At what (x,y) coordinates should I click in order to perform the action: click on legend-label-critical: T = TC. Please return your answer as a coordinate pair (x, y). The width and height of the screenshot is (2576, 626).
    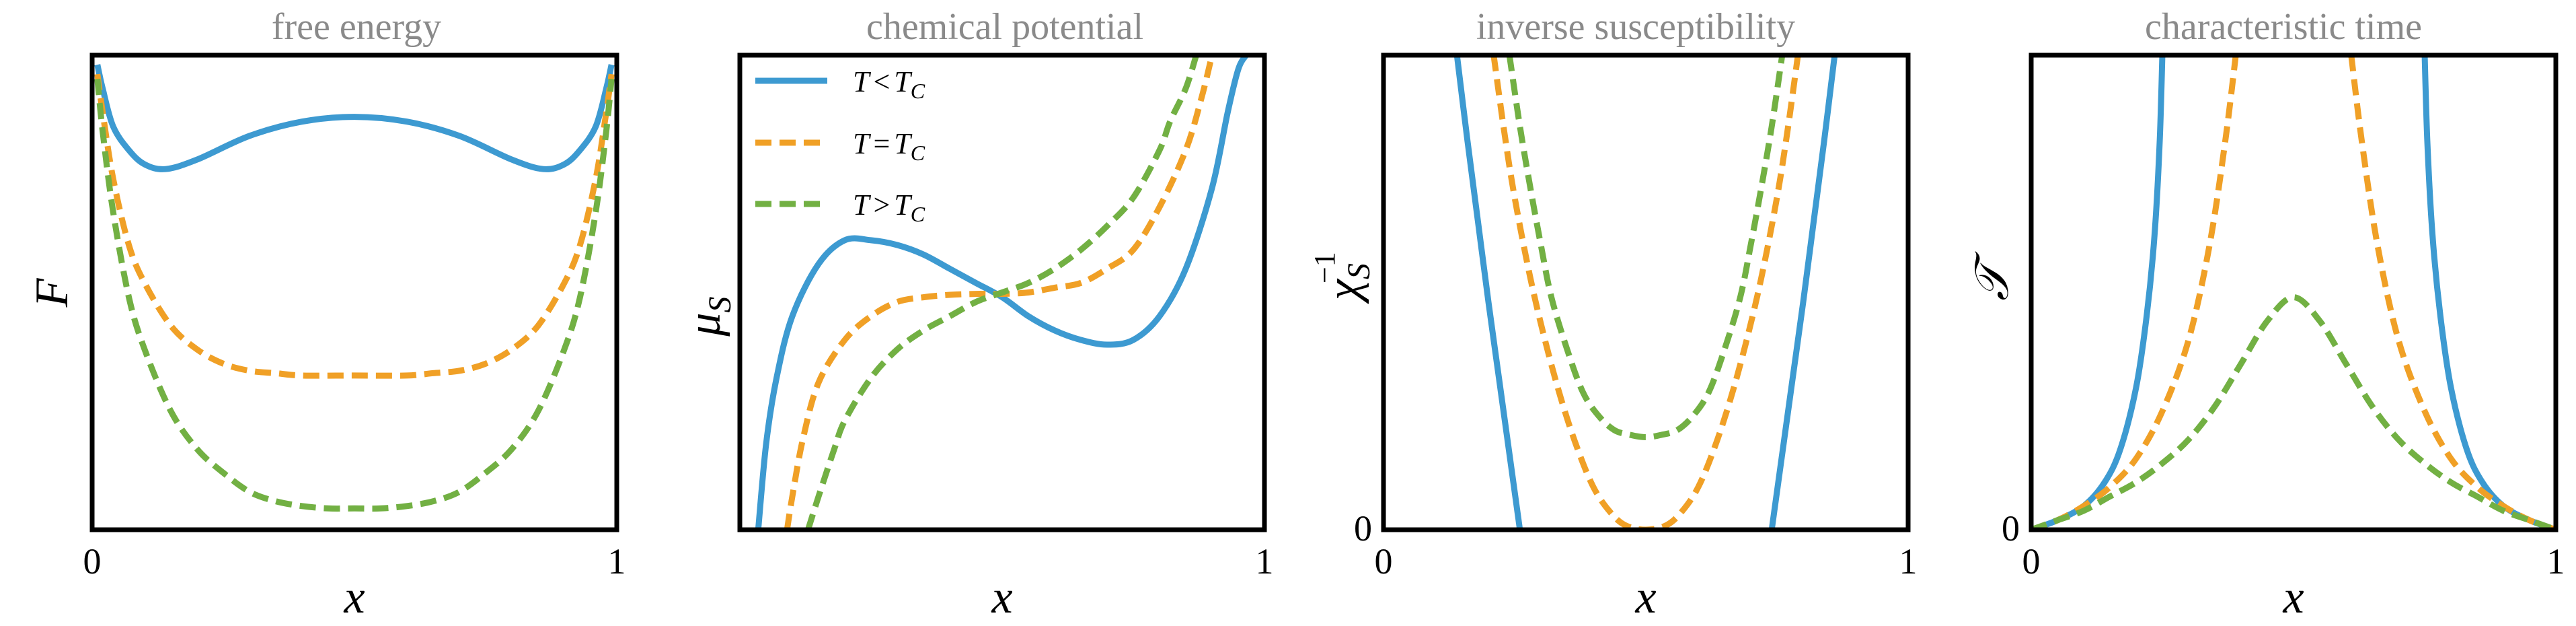
    Looking at the image, I should click on (889, 146).